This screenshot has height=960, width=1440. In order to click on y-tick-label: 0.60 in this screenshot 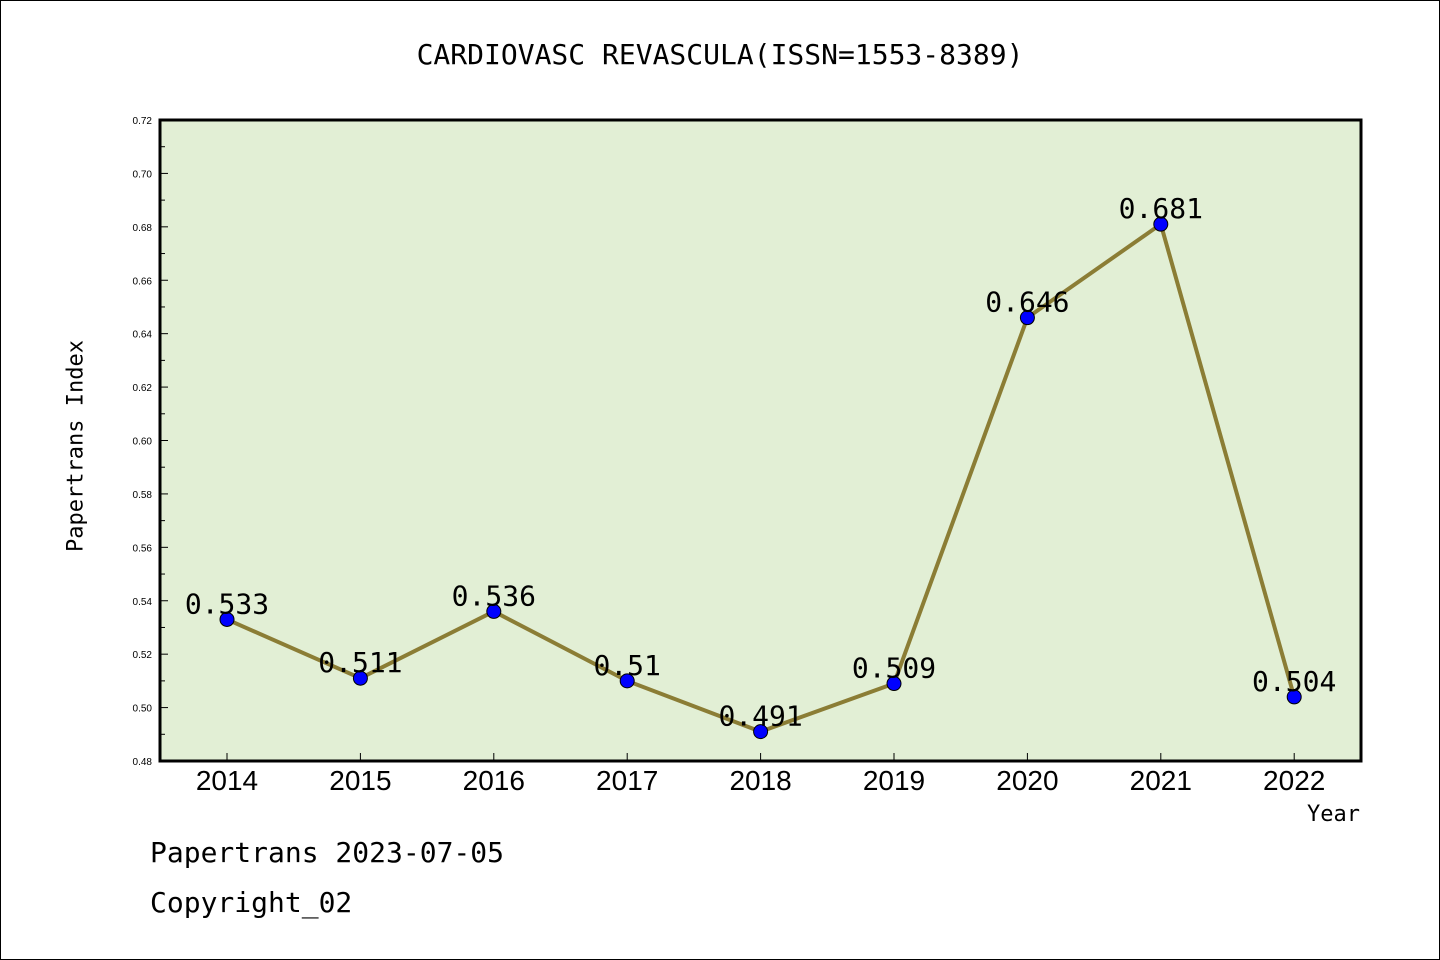, I will do `click(143, 442)`.